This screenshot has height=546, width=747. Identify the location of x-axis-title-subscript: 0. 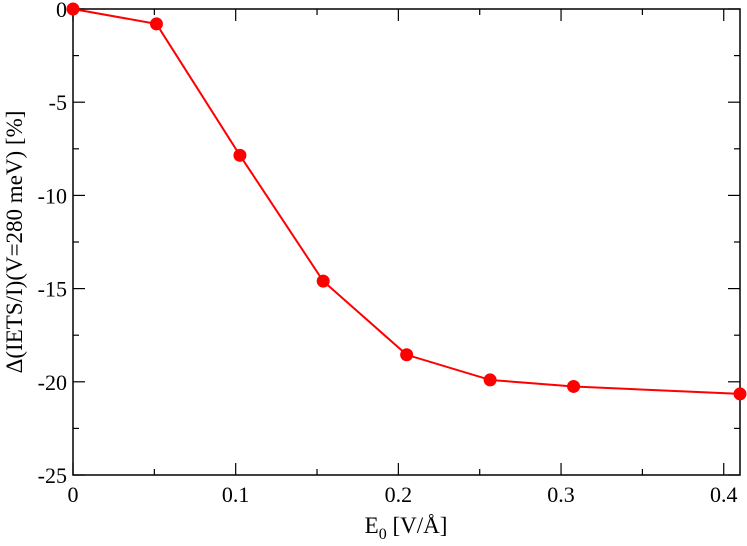
(383, 534).